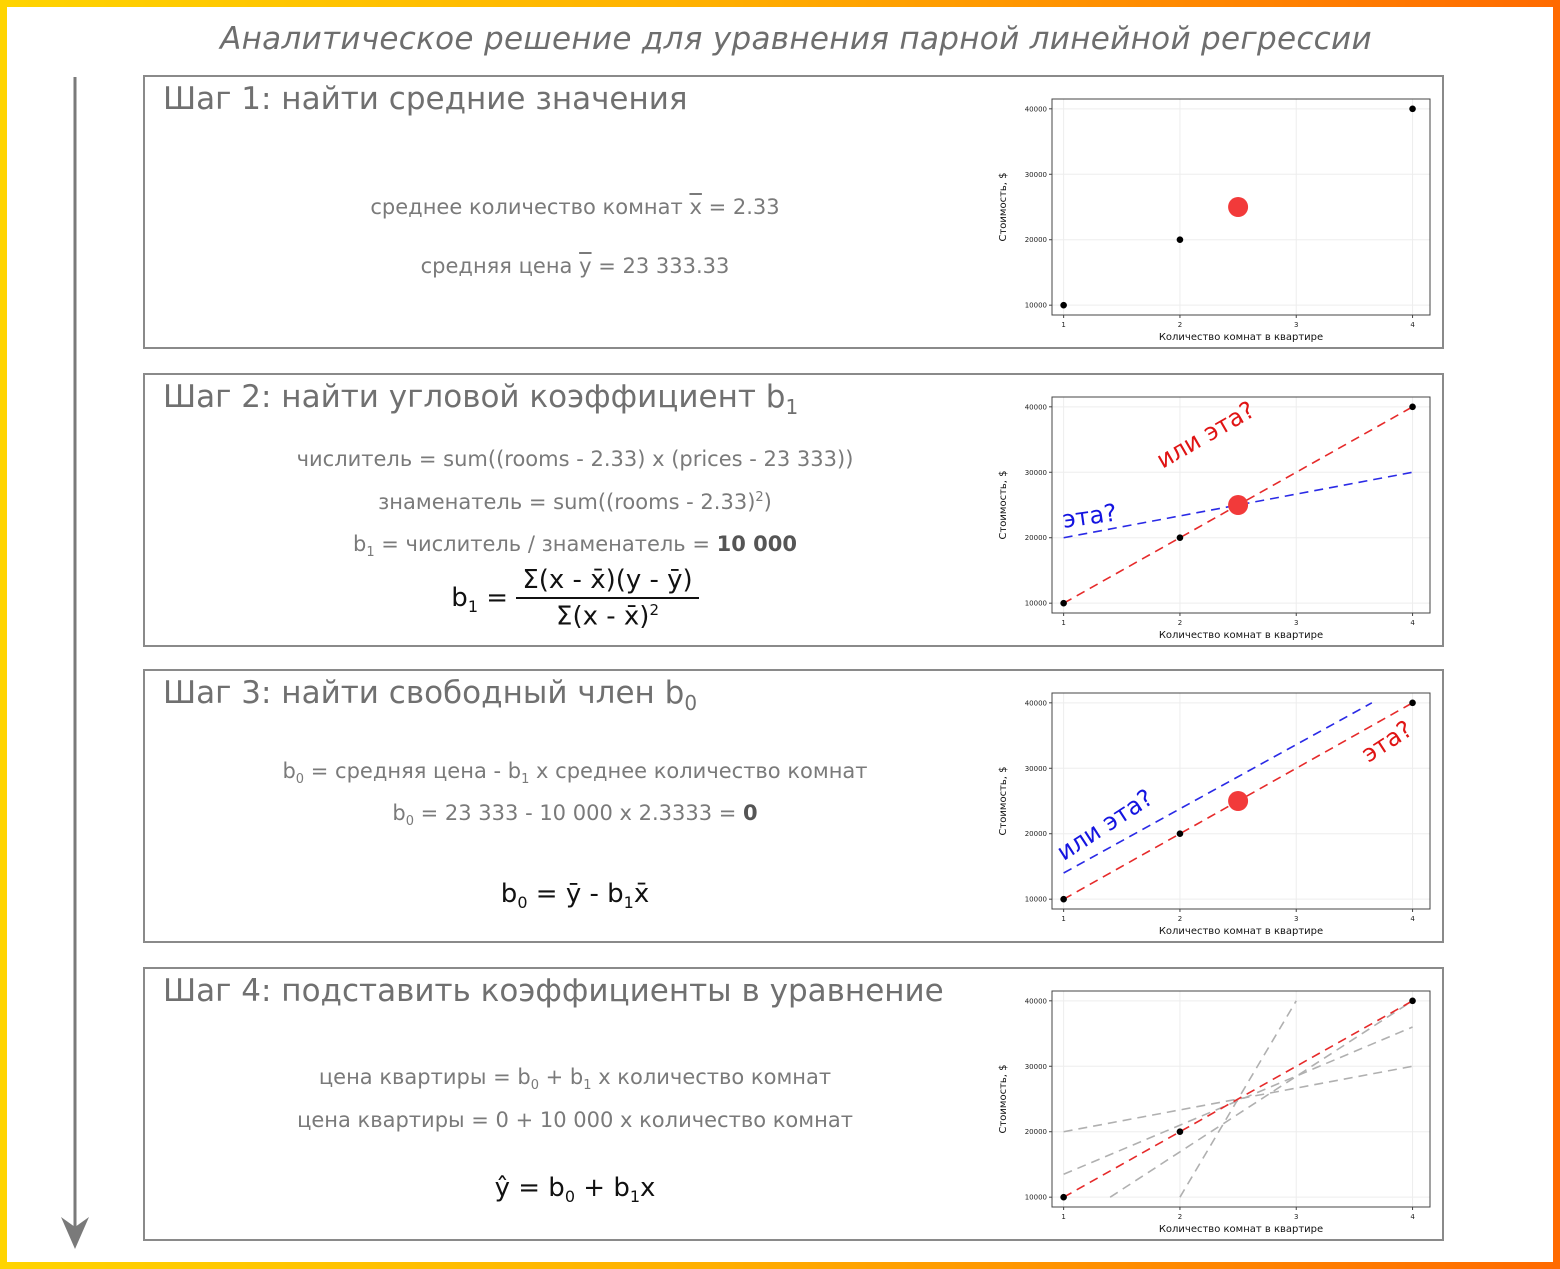  I want to click on denominator-sup: 2, so click(759, 497).